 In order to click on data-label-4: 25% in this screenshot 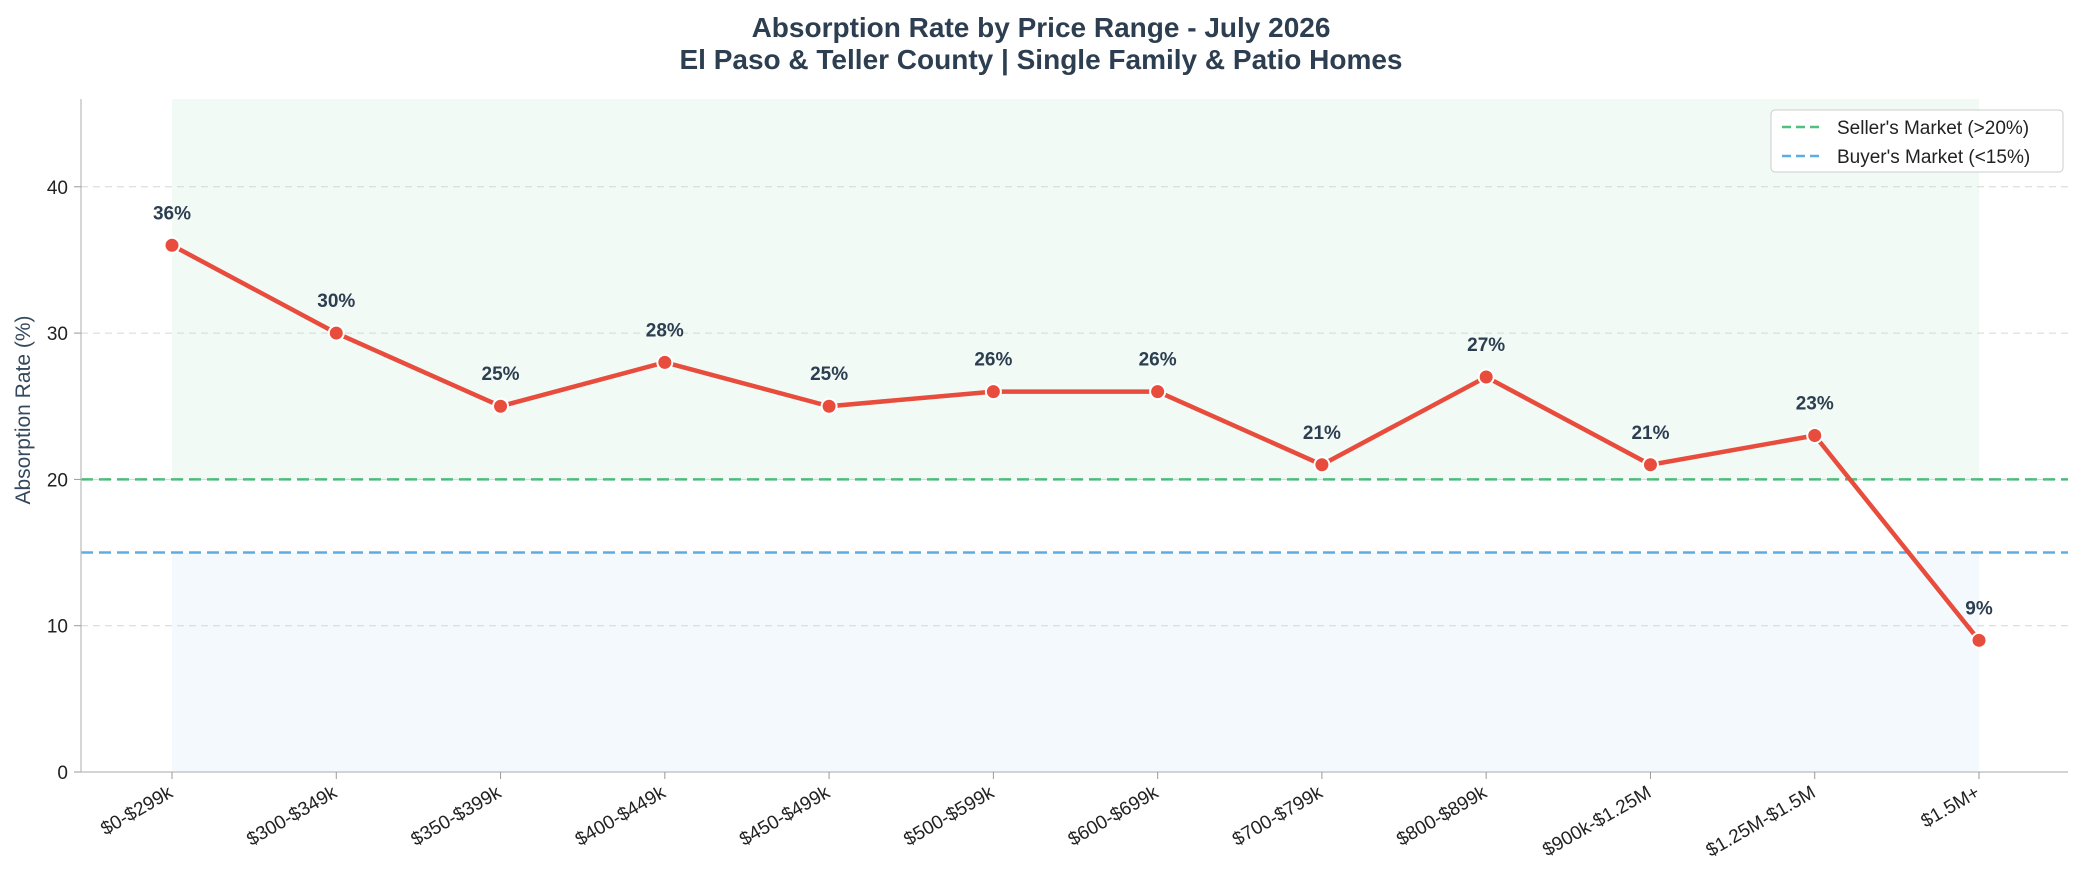, I will do `click(829, 374)`.